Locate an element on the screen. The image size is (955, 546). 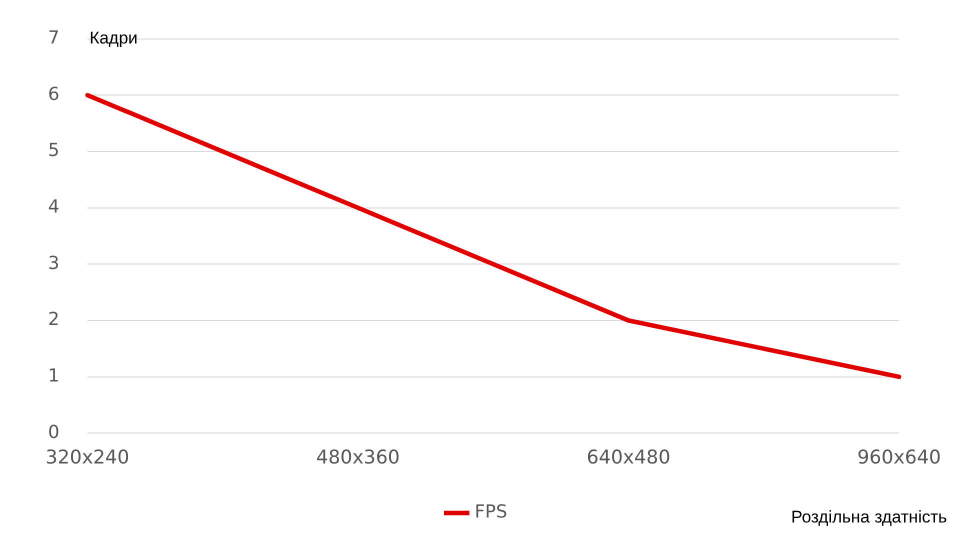
x-tick-label: 960x640 is located at coordinates (899, 457).